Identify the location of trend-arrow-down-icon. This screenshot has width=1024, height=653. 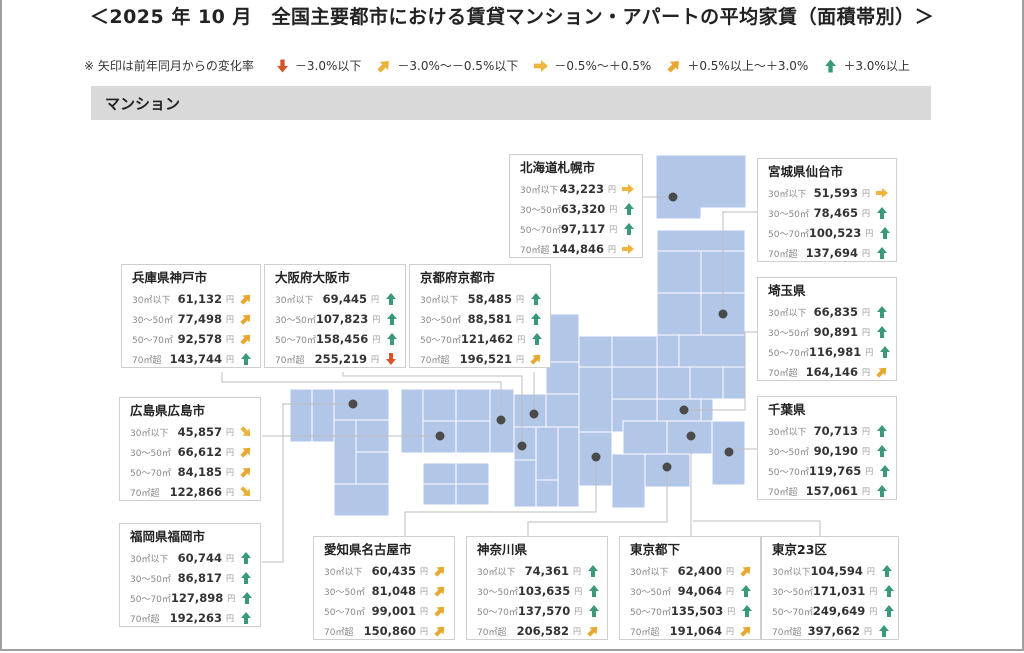
(391, 359).